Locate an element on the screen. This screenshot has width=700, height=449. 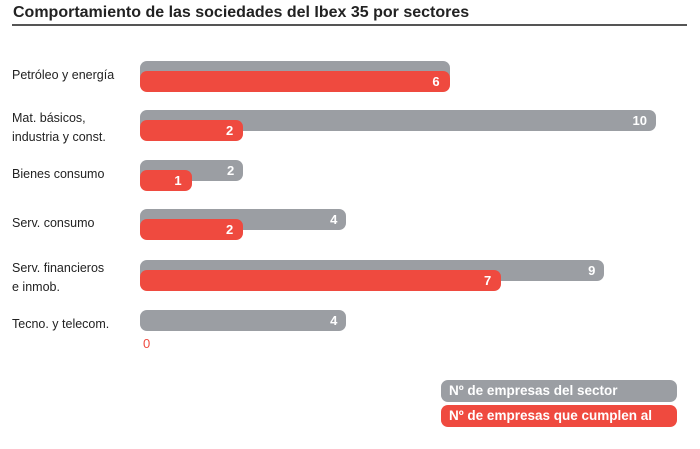
legend-item-cumplen: Nº de empresas que cumplen al 100% is located at coordinates (559, 425).